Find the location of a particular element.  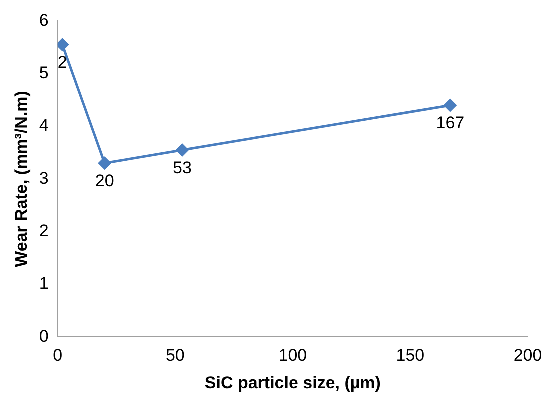

annotation: 2 is located at coordinates (63, 62).